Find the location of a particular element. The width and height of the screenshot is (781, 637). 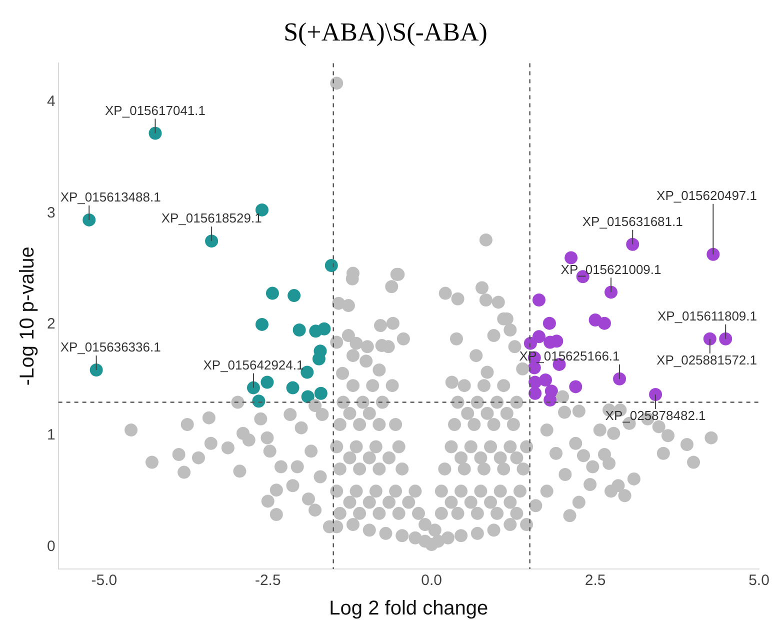

y-tick-label: 1 is located at coordinates (51, 435).